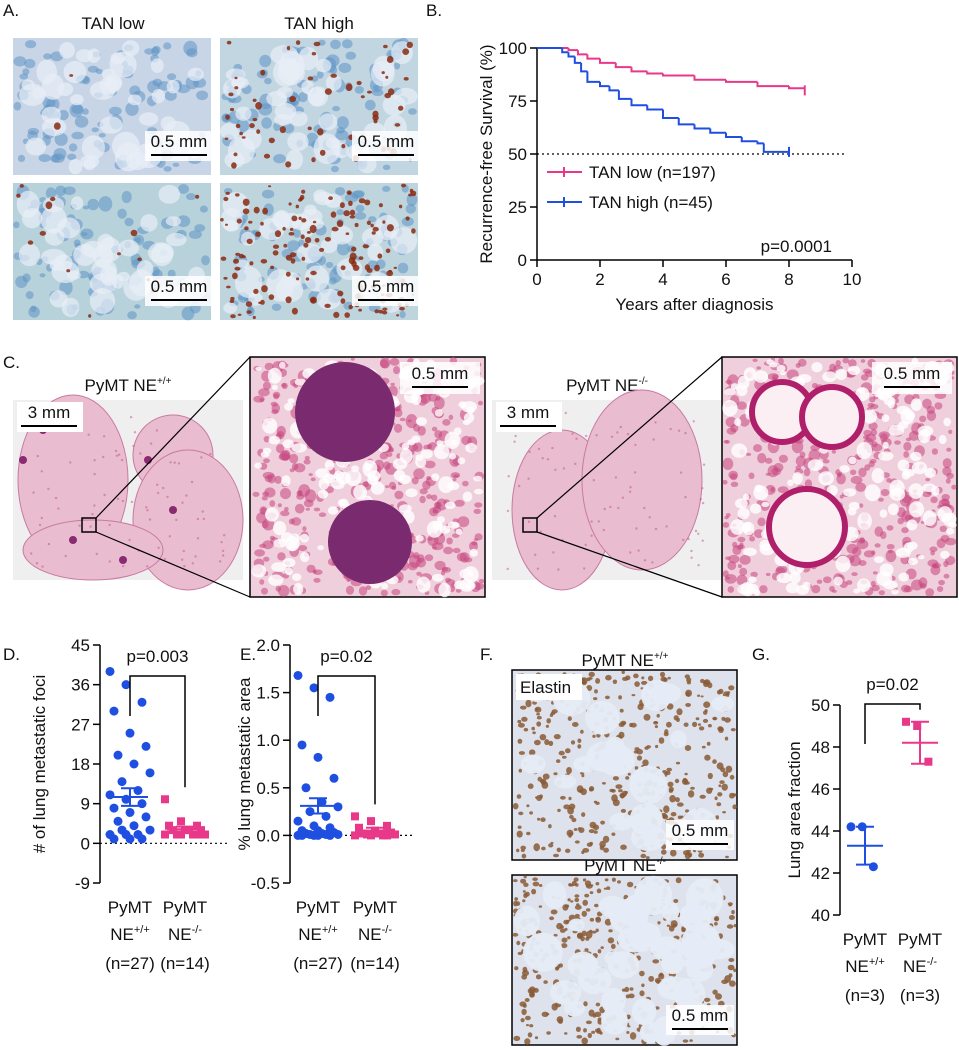  What do you see at coordinates (517, 154) in the screenshot?
I see `y-tick-label: 50` at bounding box center [517, 154].